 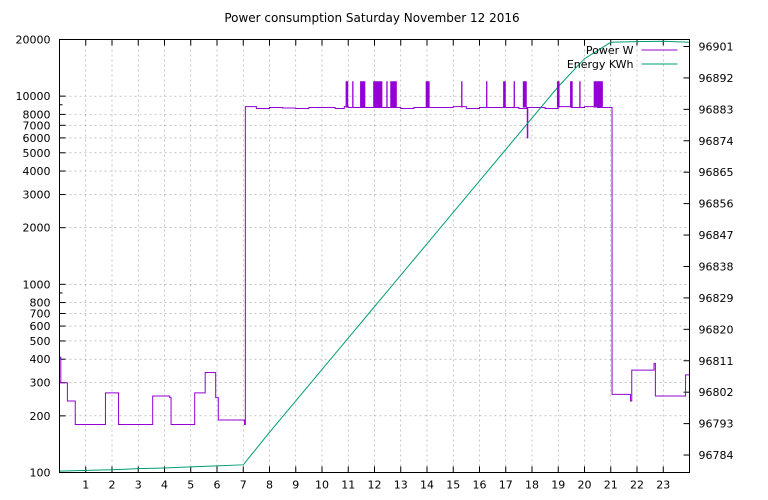 What do you see at coordinates (716, 78) in the screenshot?
I see `y2-tick-label: 96892` at bounding box center [716, 78].